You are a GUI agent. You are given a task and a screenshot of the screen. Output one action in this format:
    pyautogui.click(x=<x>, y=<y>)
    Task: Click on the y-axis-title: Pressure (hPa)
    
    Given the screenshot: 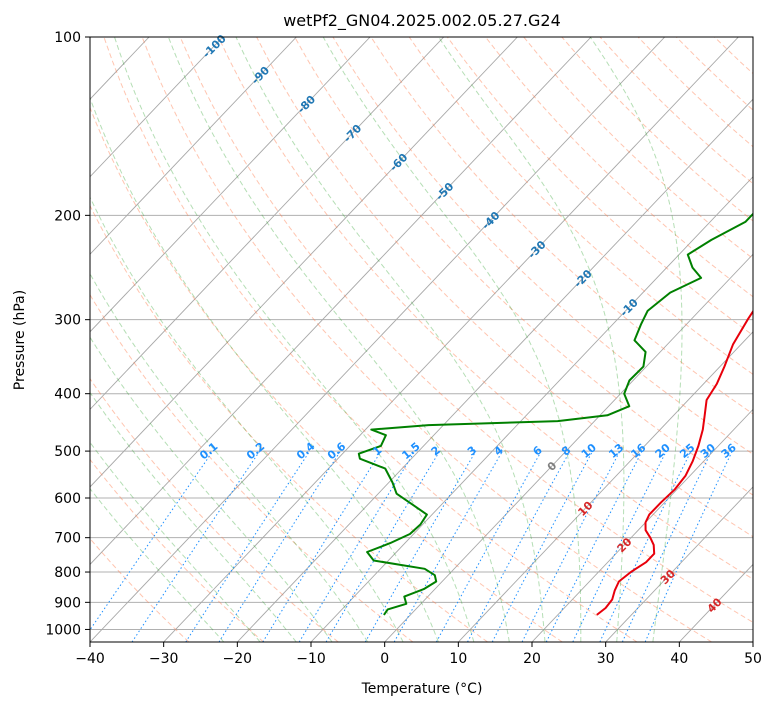 What is the action you would take?
    pyautogui.click(x=20, y=340)
    